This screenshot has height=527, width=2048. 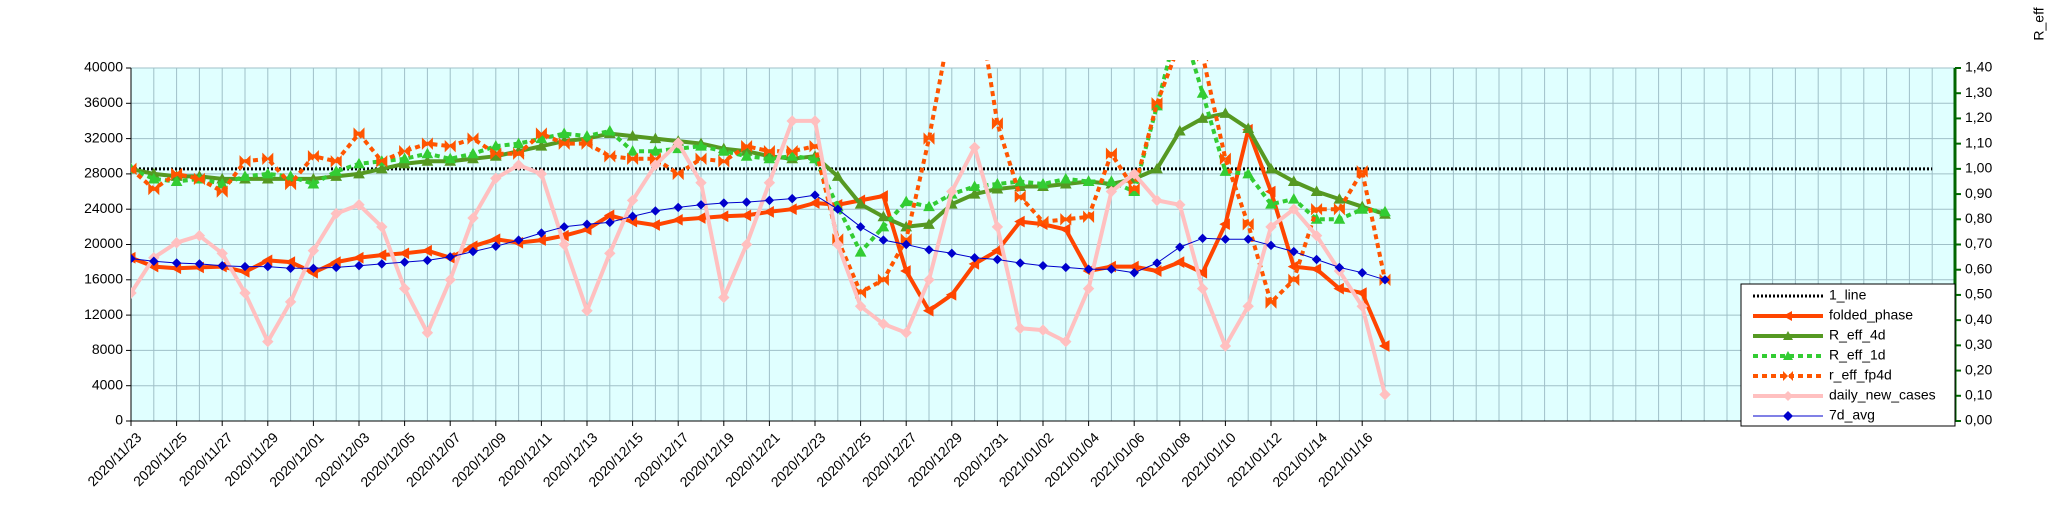 What do you see at coordinates (1978, 243) in the screenshot?
I see `y2-tick-label: 0,70` at bounding box center [1978, 243].